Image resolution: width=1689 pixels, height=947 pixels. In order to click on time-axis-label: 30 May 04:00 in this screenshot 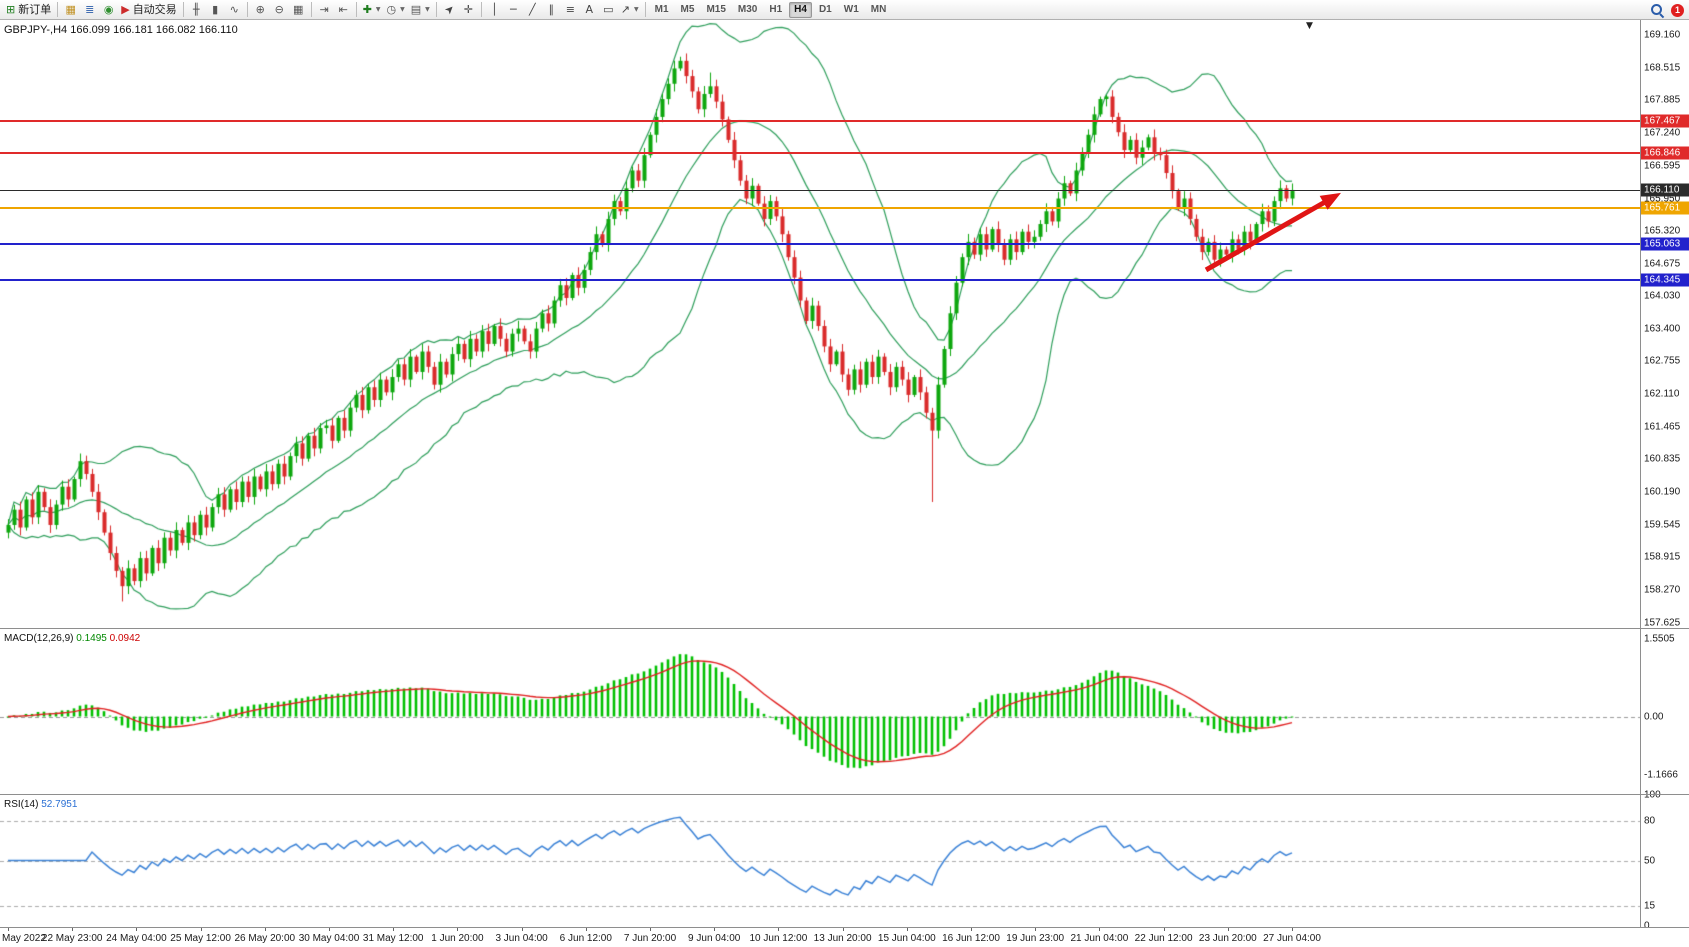, I will do `click(329, 938)`.